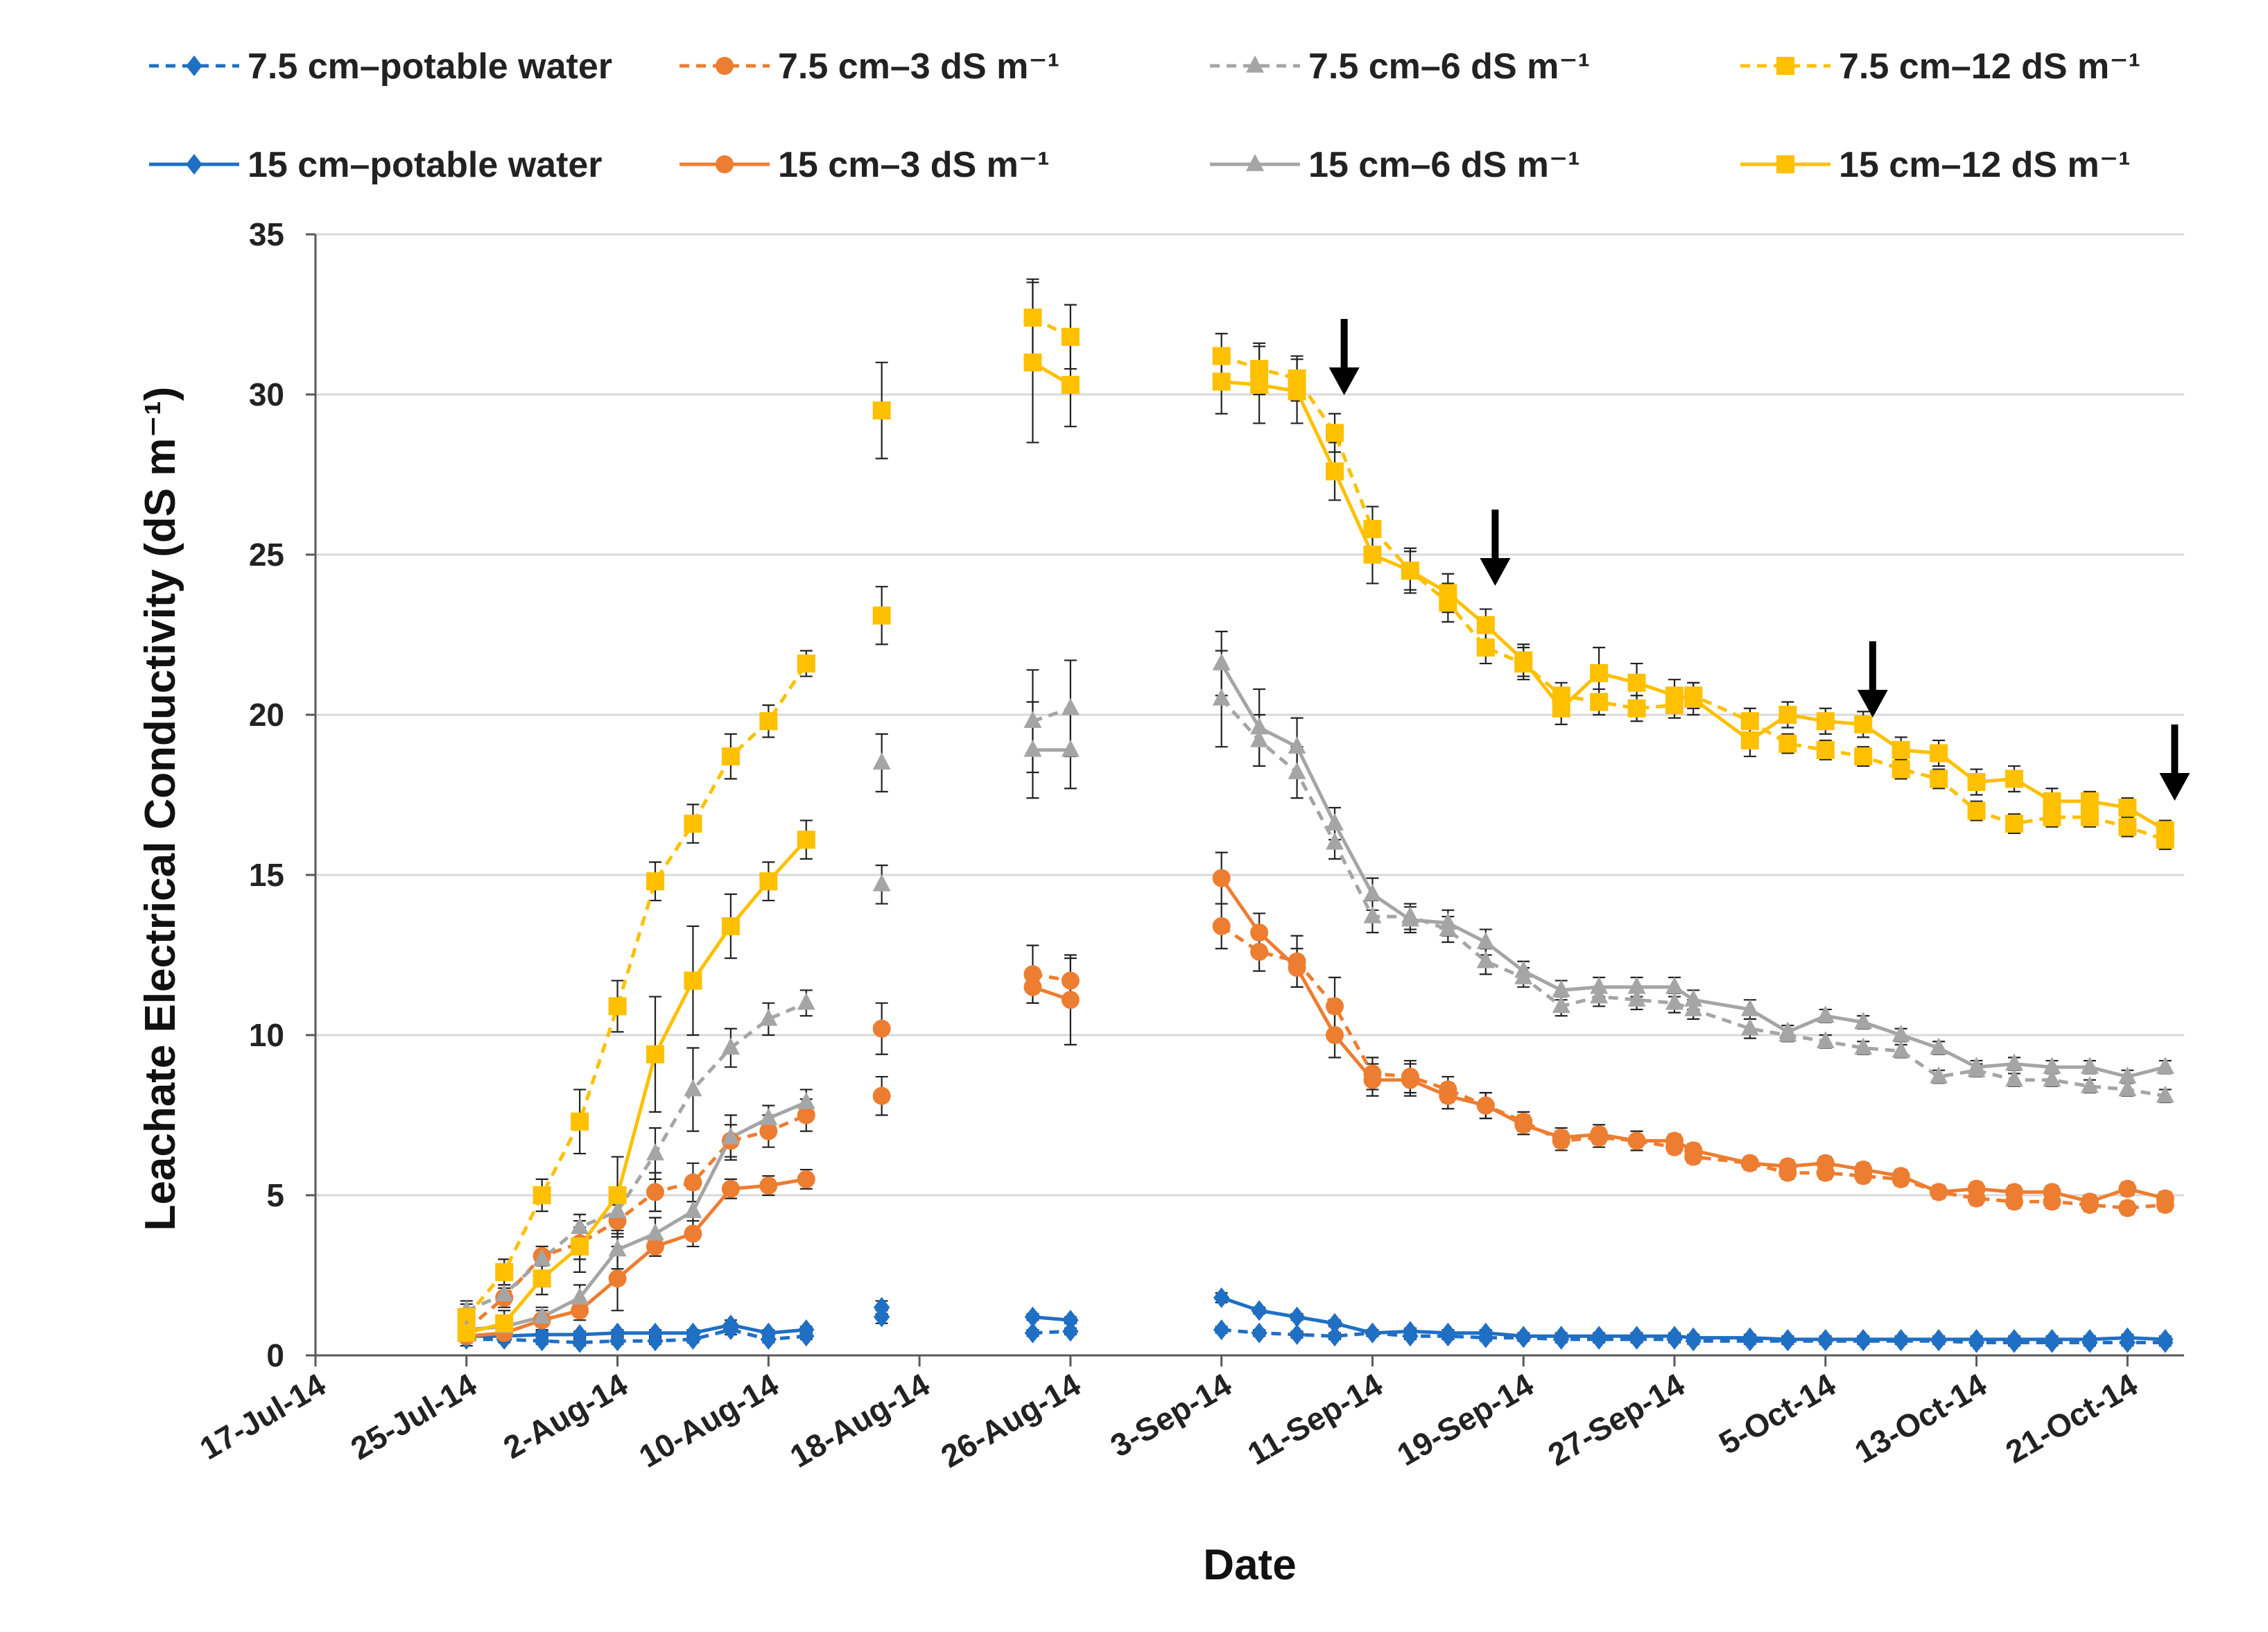  I want to click on y-tick-label: 15, so click(266, 875).